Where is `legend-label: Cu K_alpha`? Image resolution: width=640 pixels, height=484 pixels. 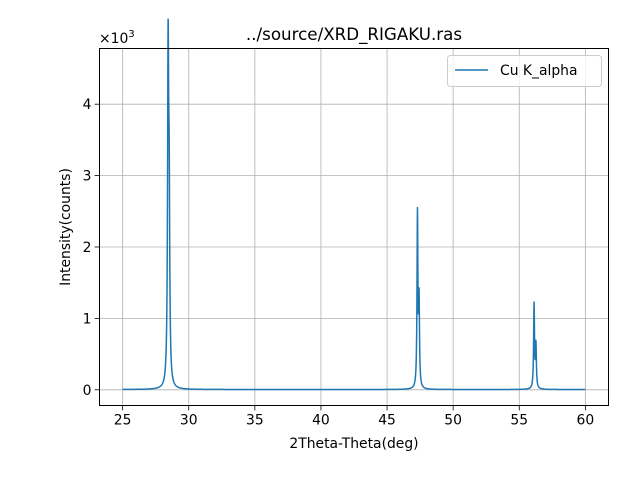
legend-label: Cu K_alpha is located at coordinates (538, 71).